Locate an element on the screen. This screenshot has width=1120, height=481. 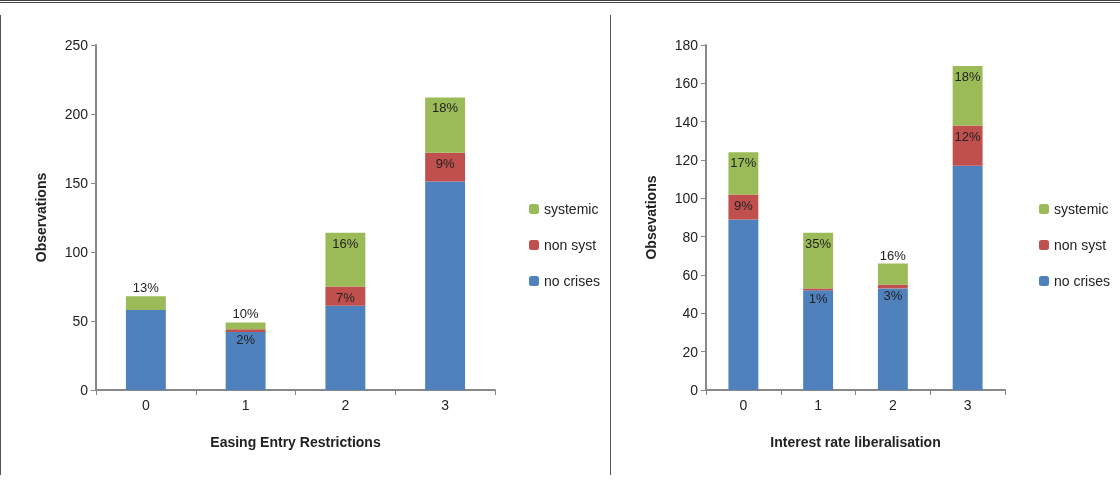
annotation: 17% is located at coordinates (743, 163).